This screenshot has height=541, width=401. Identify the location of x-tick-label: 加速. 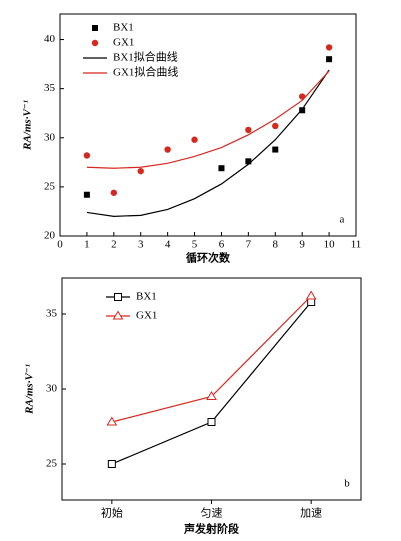
(311, 513).